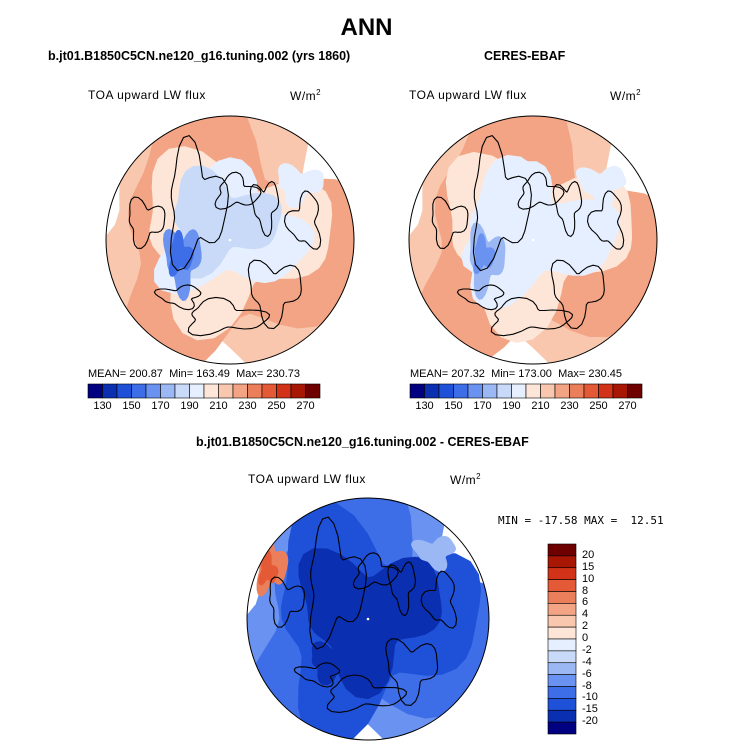  What do you see at coordinates (587, 649) in the screenshot?
I see `panel-diff-colorbar-tick: -2` at bounding box center [587, 649].